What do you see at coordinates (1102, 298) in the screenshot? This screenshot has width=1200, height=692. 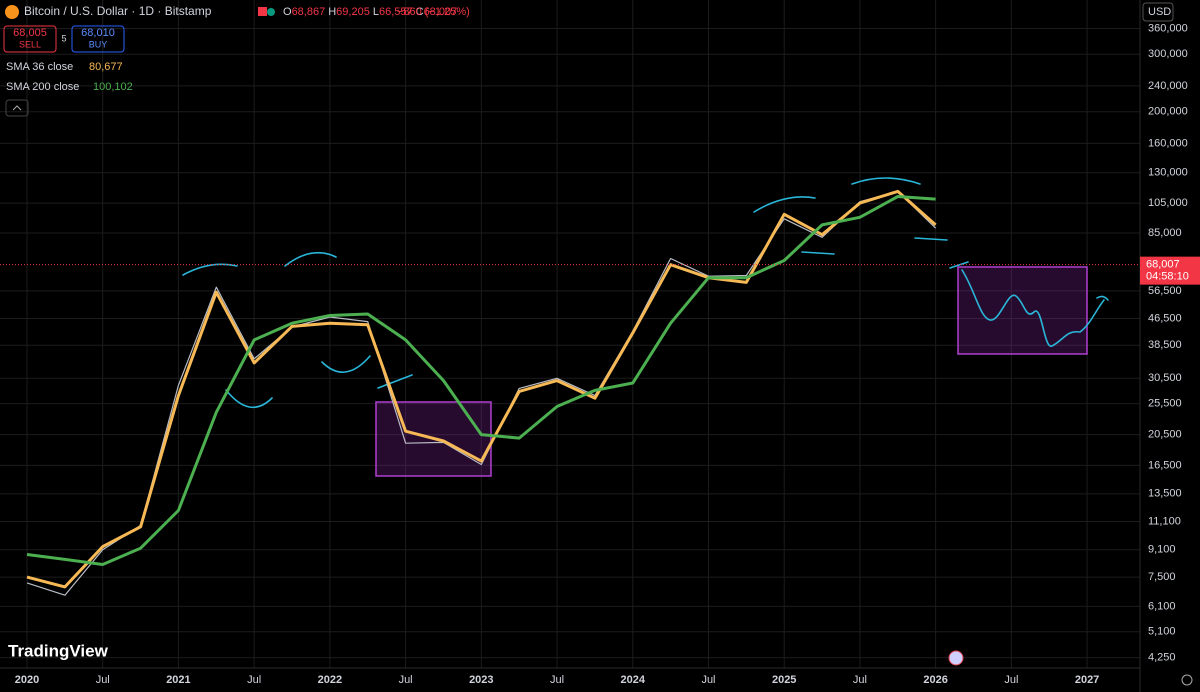 I see `drawn-arrow` at bounding box center [1102, 298].